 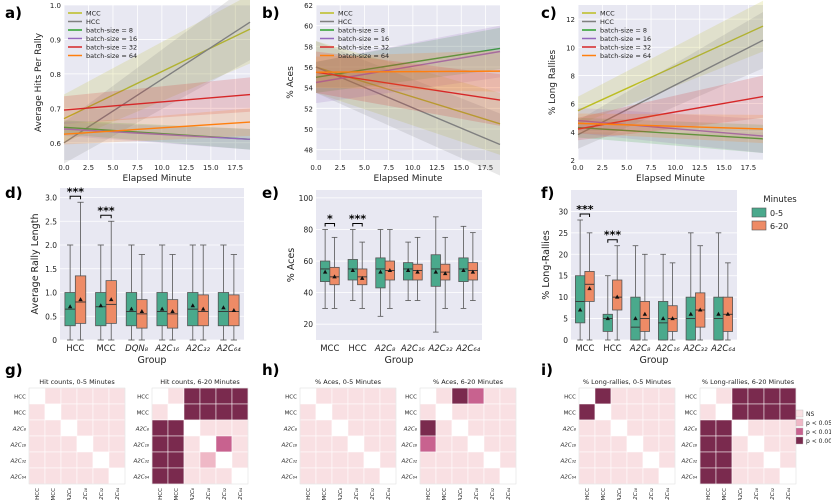 What do you see at coordinates (567, 462) in the screenshot?
I see `heatmap-y-tick: A2C₃₂` at bounding box center [567, 462].